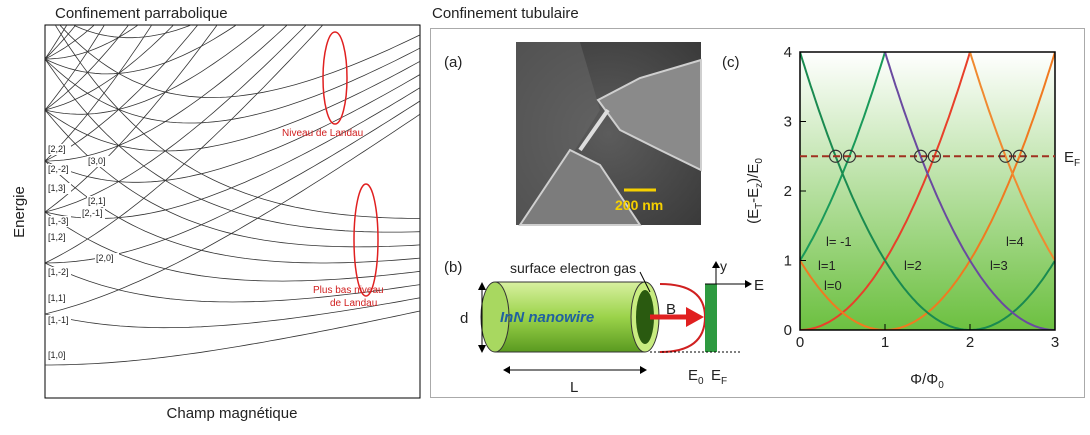 Image resolution: width=1090 pixels, height=435 pixels. What do you see at coordinates (547, 317) in the screenshot?
I see `label: InN nanowire` at bounding box center [547, 317].